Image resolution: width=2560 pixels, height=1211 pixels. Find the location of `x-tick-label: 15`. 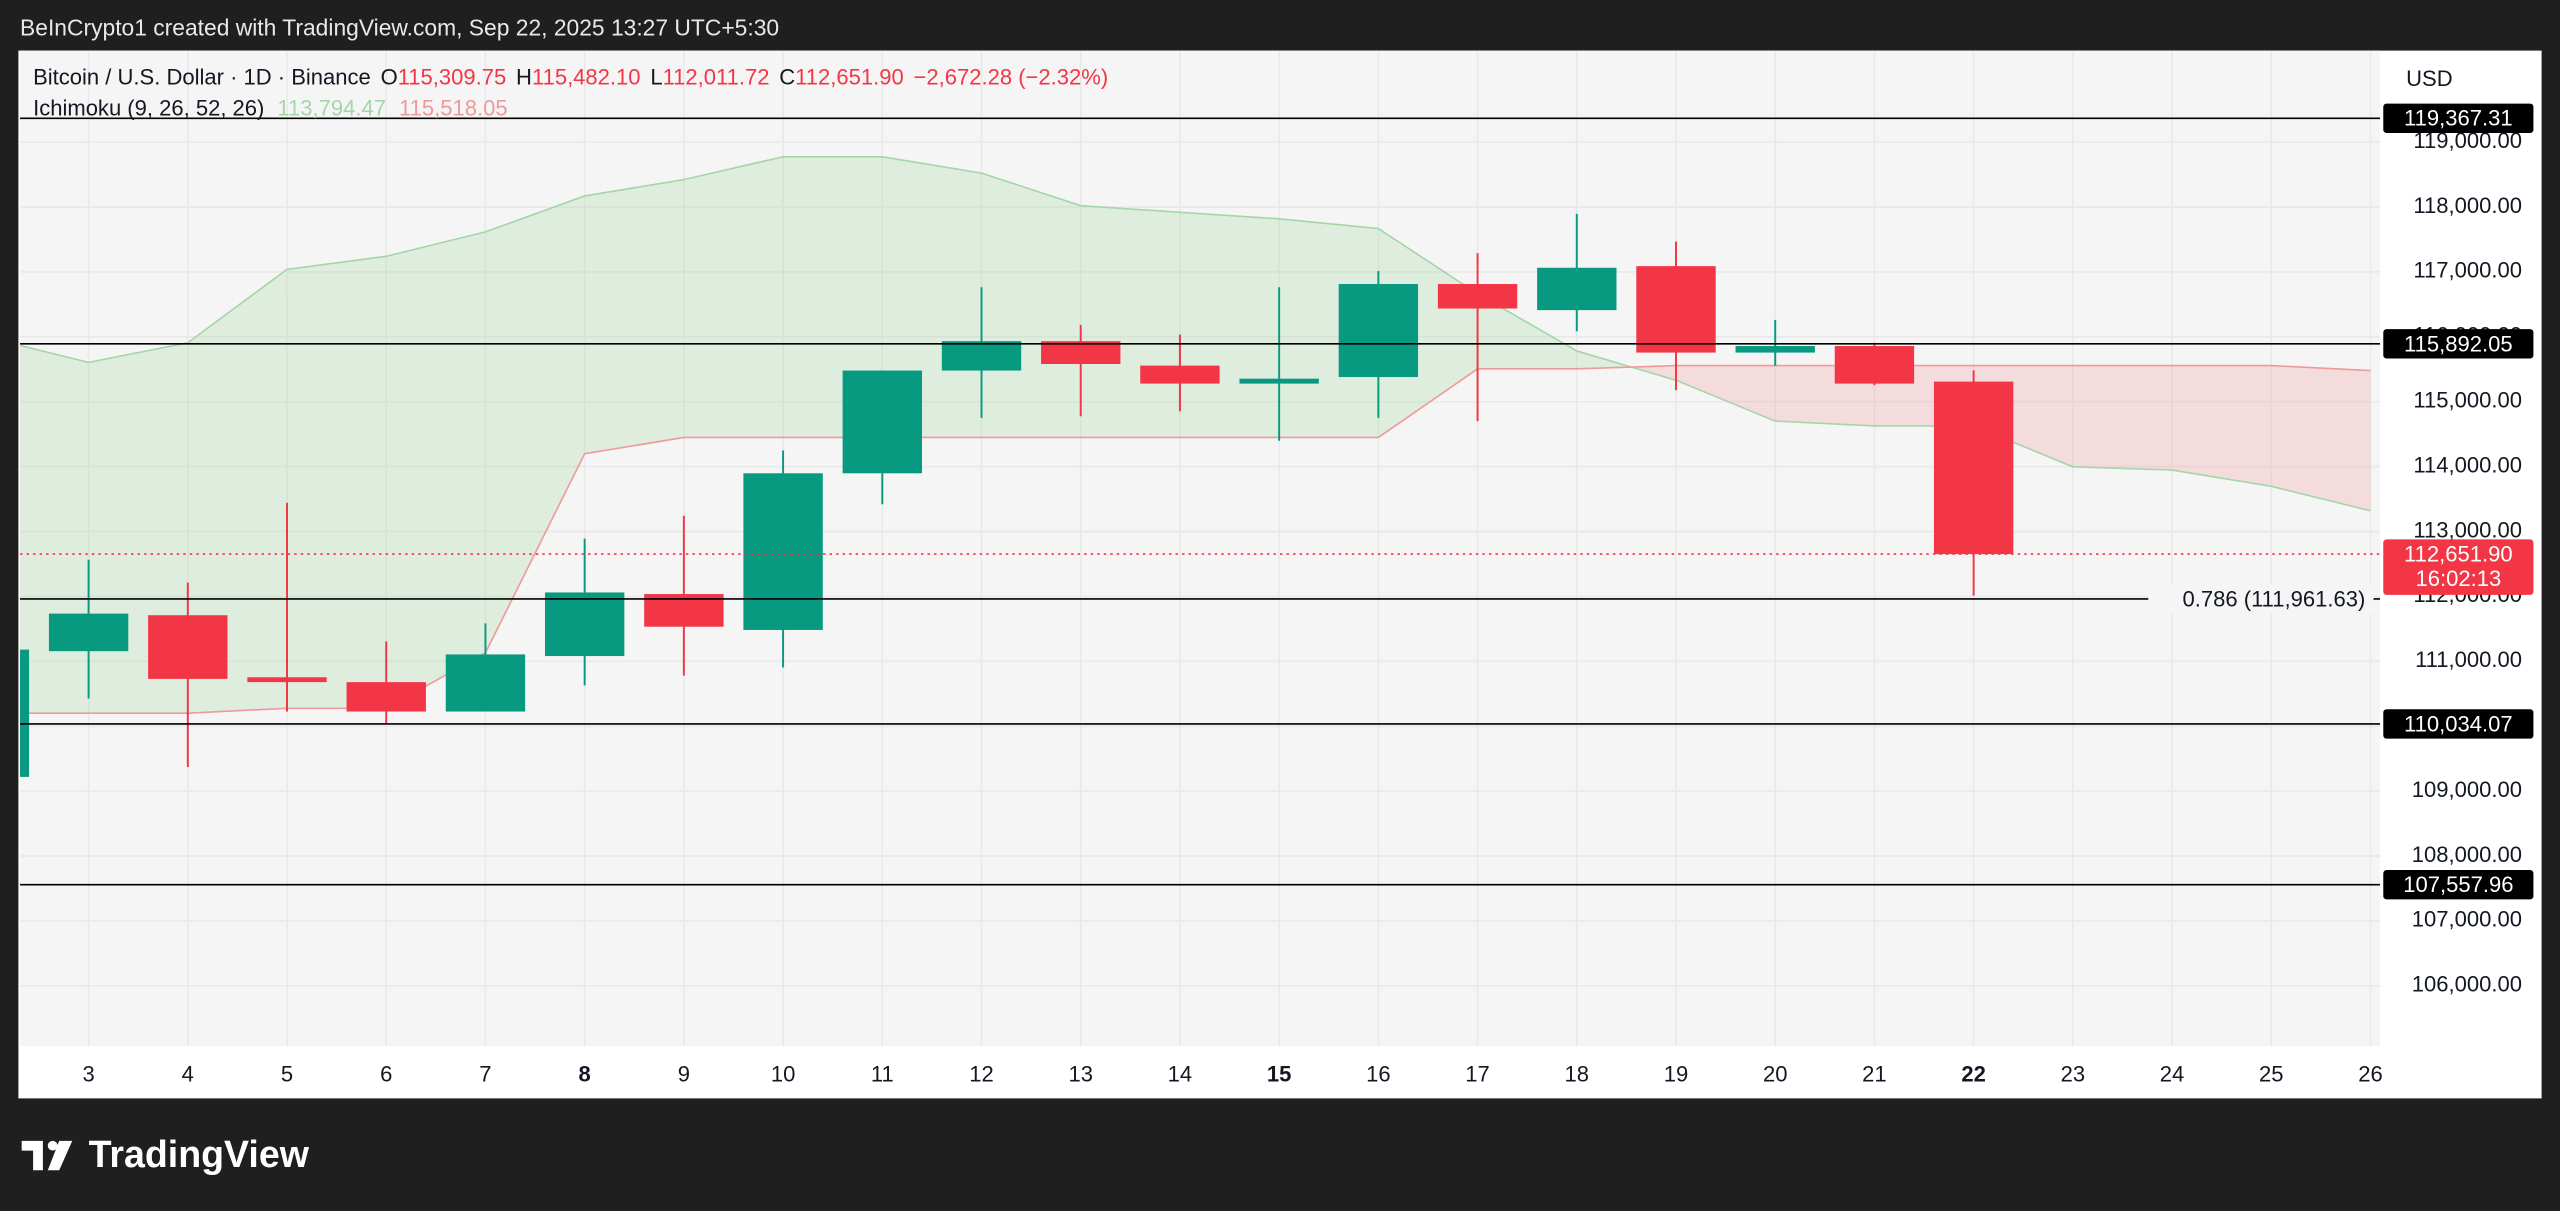

x-tick-label: 15 is located at coordinates (1279, 1073).